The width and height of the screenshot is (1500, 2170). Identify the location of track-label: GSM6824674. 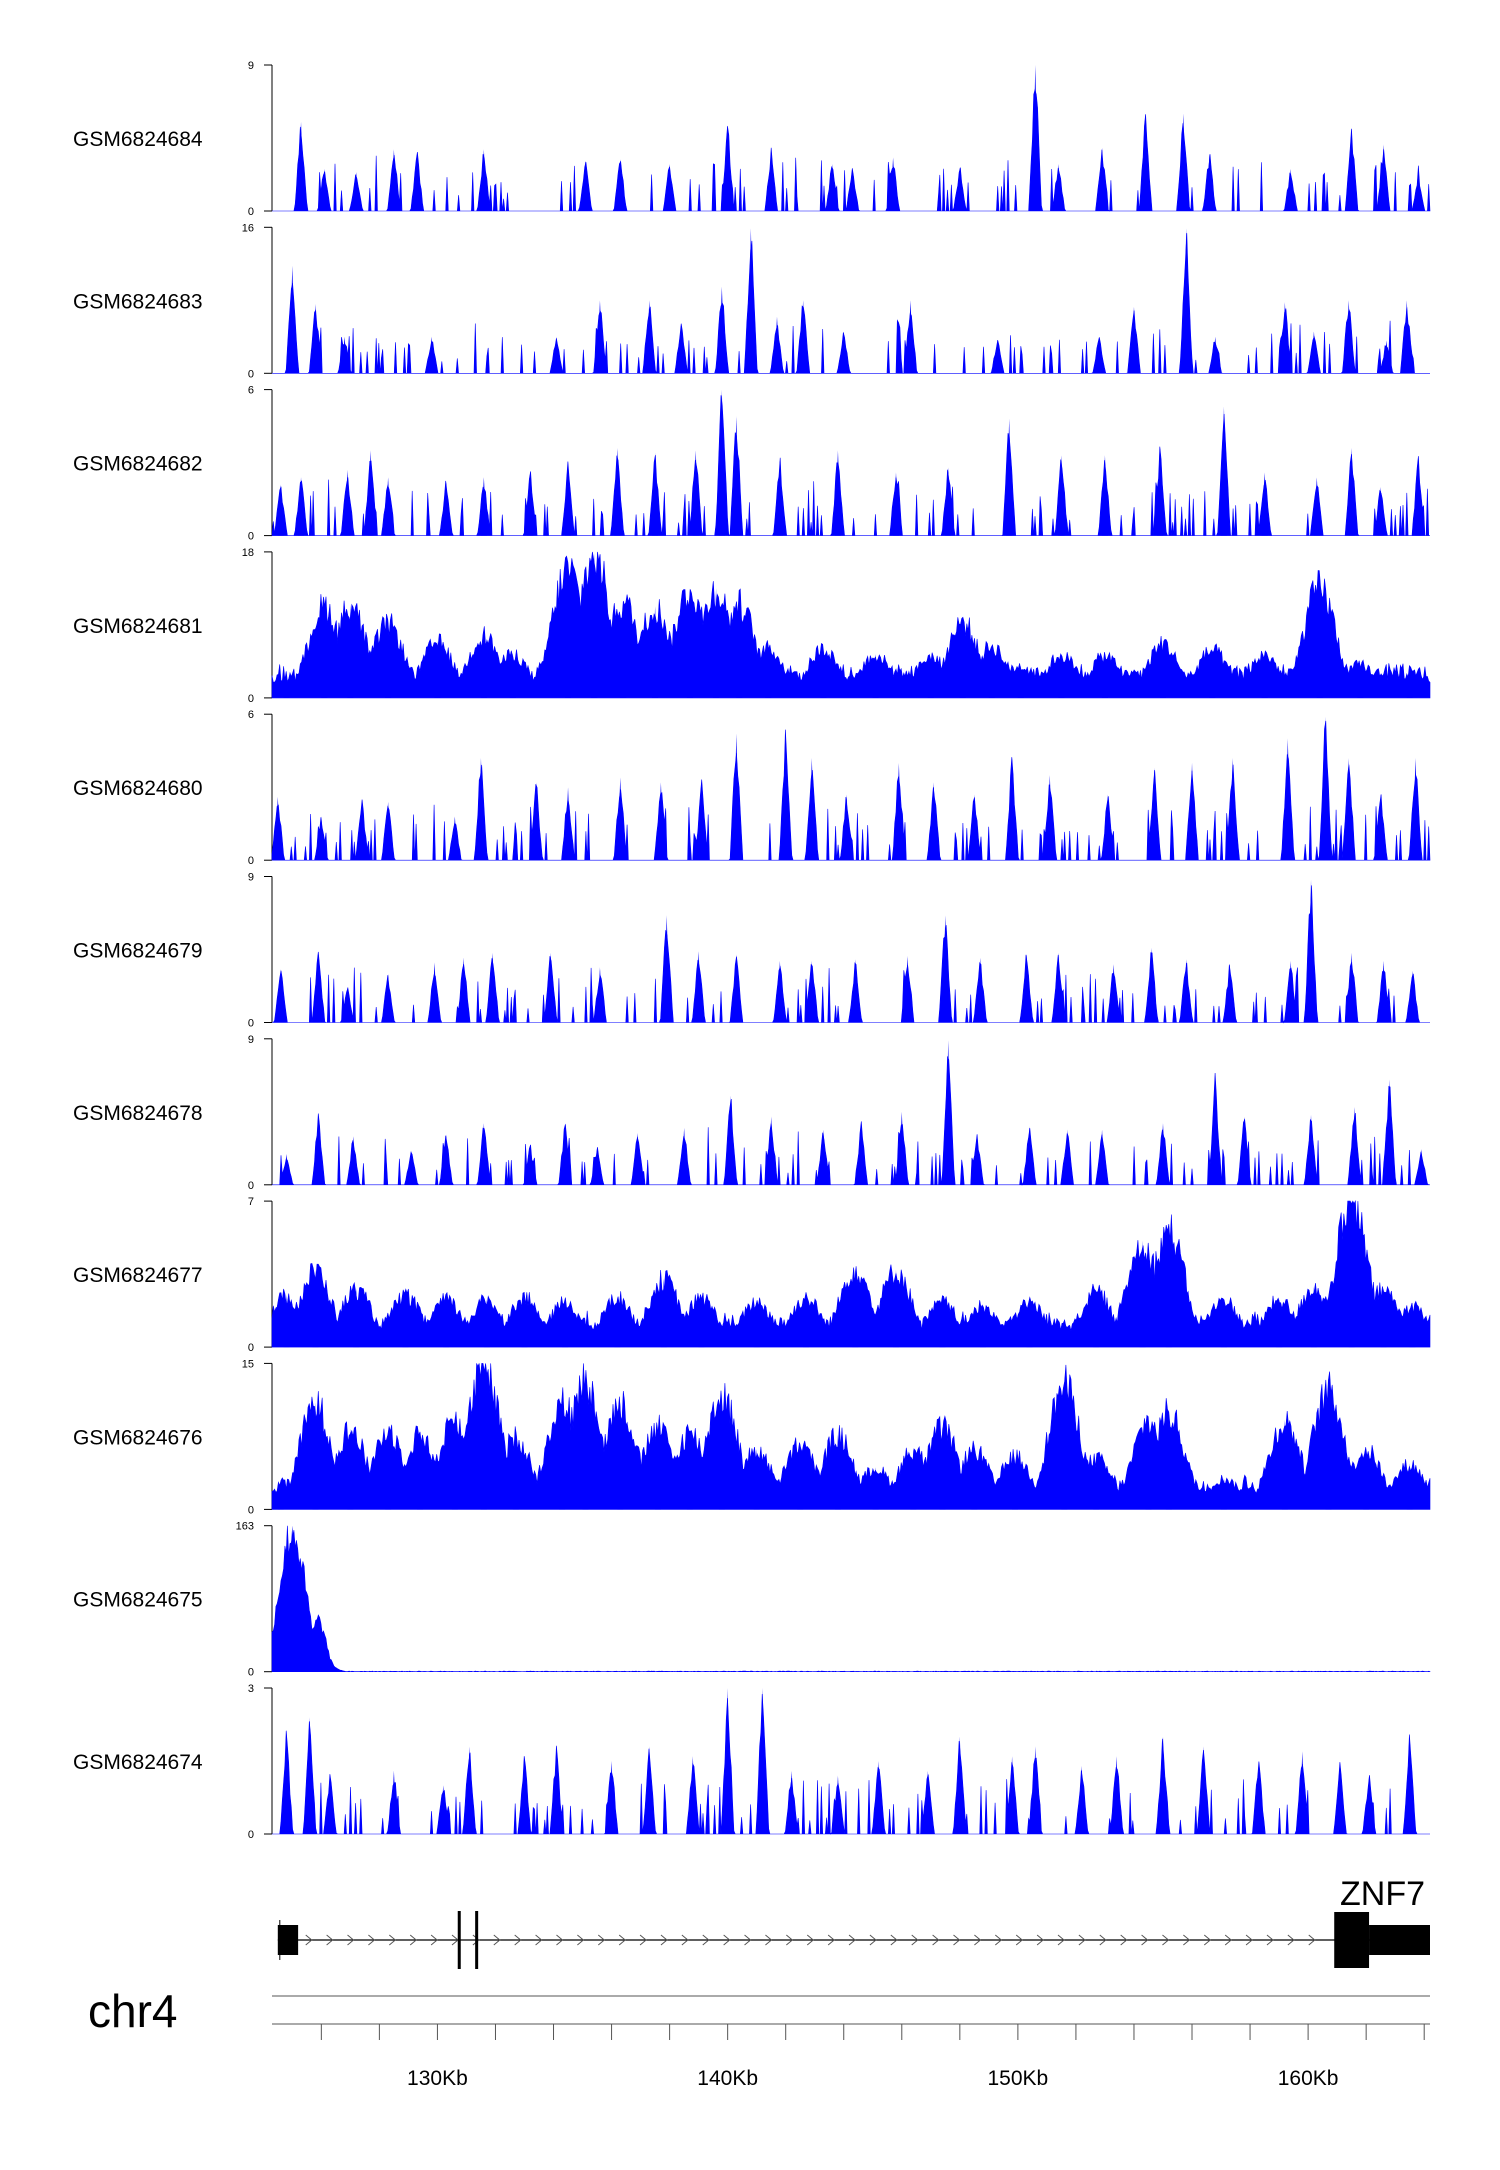
(138, 1762).